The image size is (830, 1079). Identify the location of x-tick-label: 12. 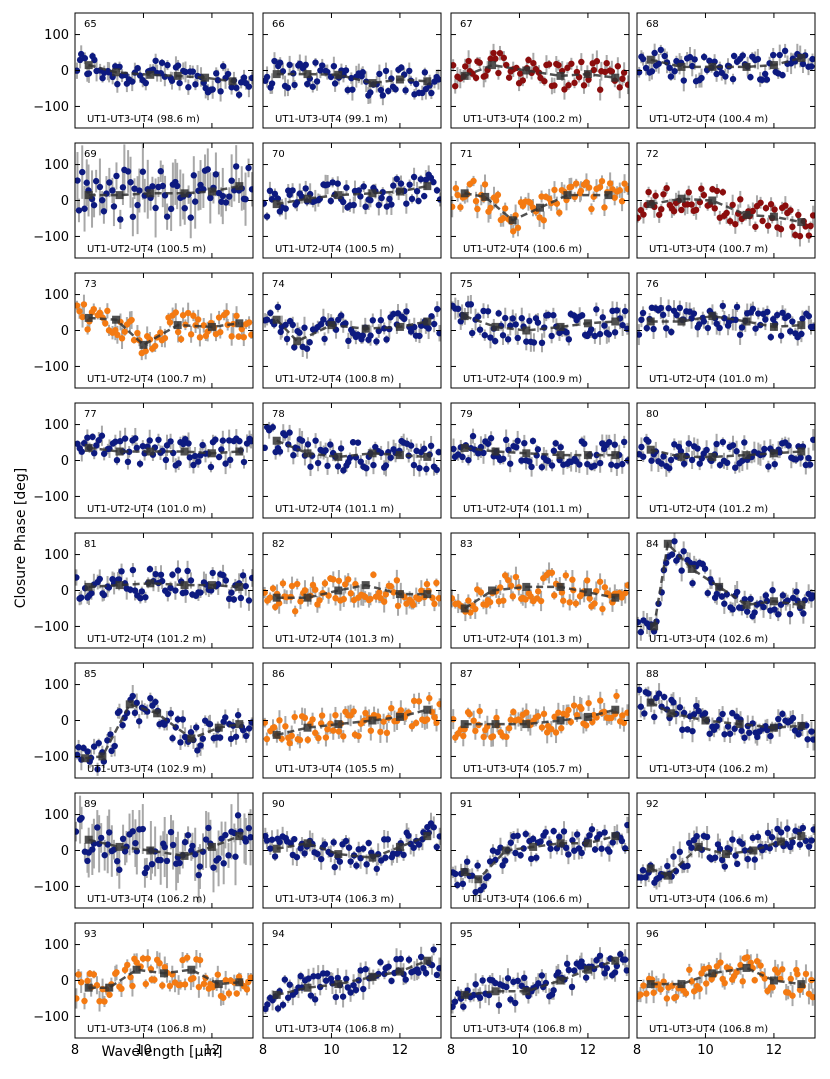
(400, 1050).